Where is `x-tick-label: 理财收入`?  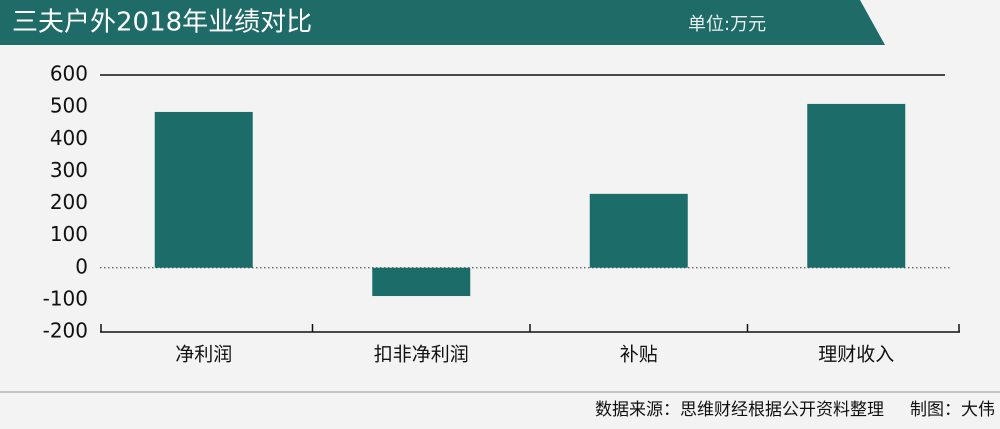
x-tick-label: 理财收入 is located at coordinates (856, 355).